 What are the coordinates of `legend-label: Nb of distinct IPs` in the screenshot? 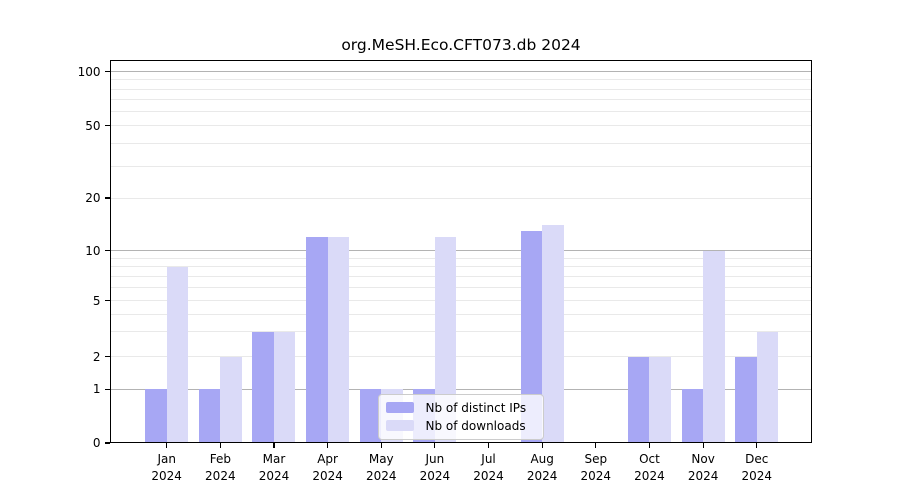 It's located at (476, 407).